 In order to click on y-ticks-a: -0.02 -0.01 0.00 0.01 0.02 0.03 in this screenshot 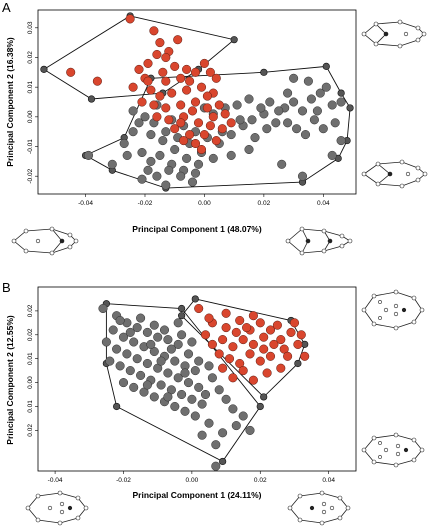, I will do `click(32, 102)`.